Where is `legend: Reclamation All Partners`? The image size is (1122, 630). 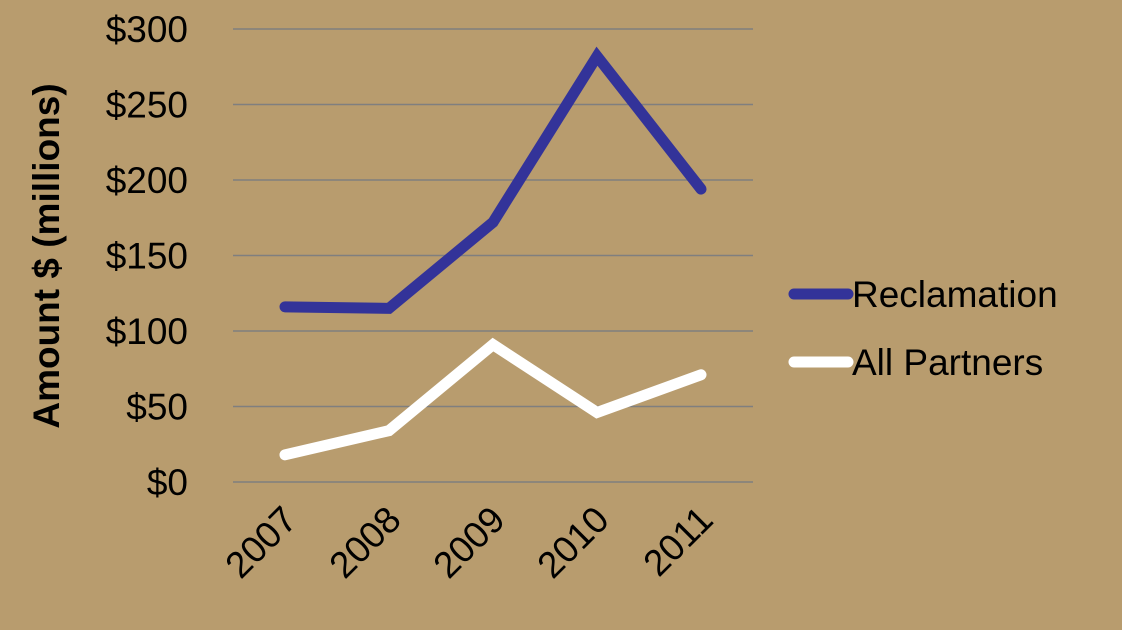
legend: Reclamation All Partners is located at coordinates (923, 328).